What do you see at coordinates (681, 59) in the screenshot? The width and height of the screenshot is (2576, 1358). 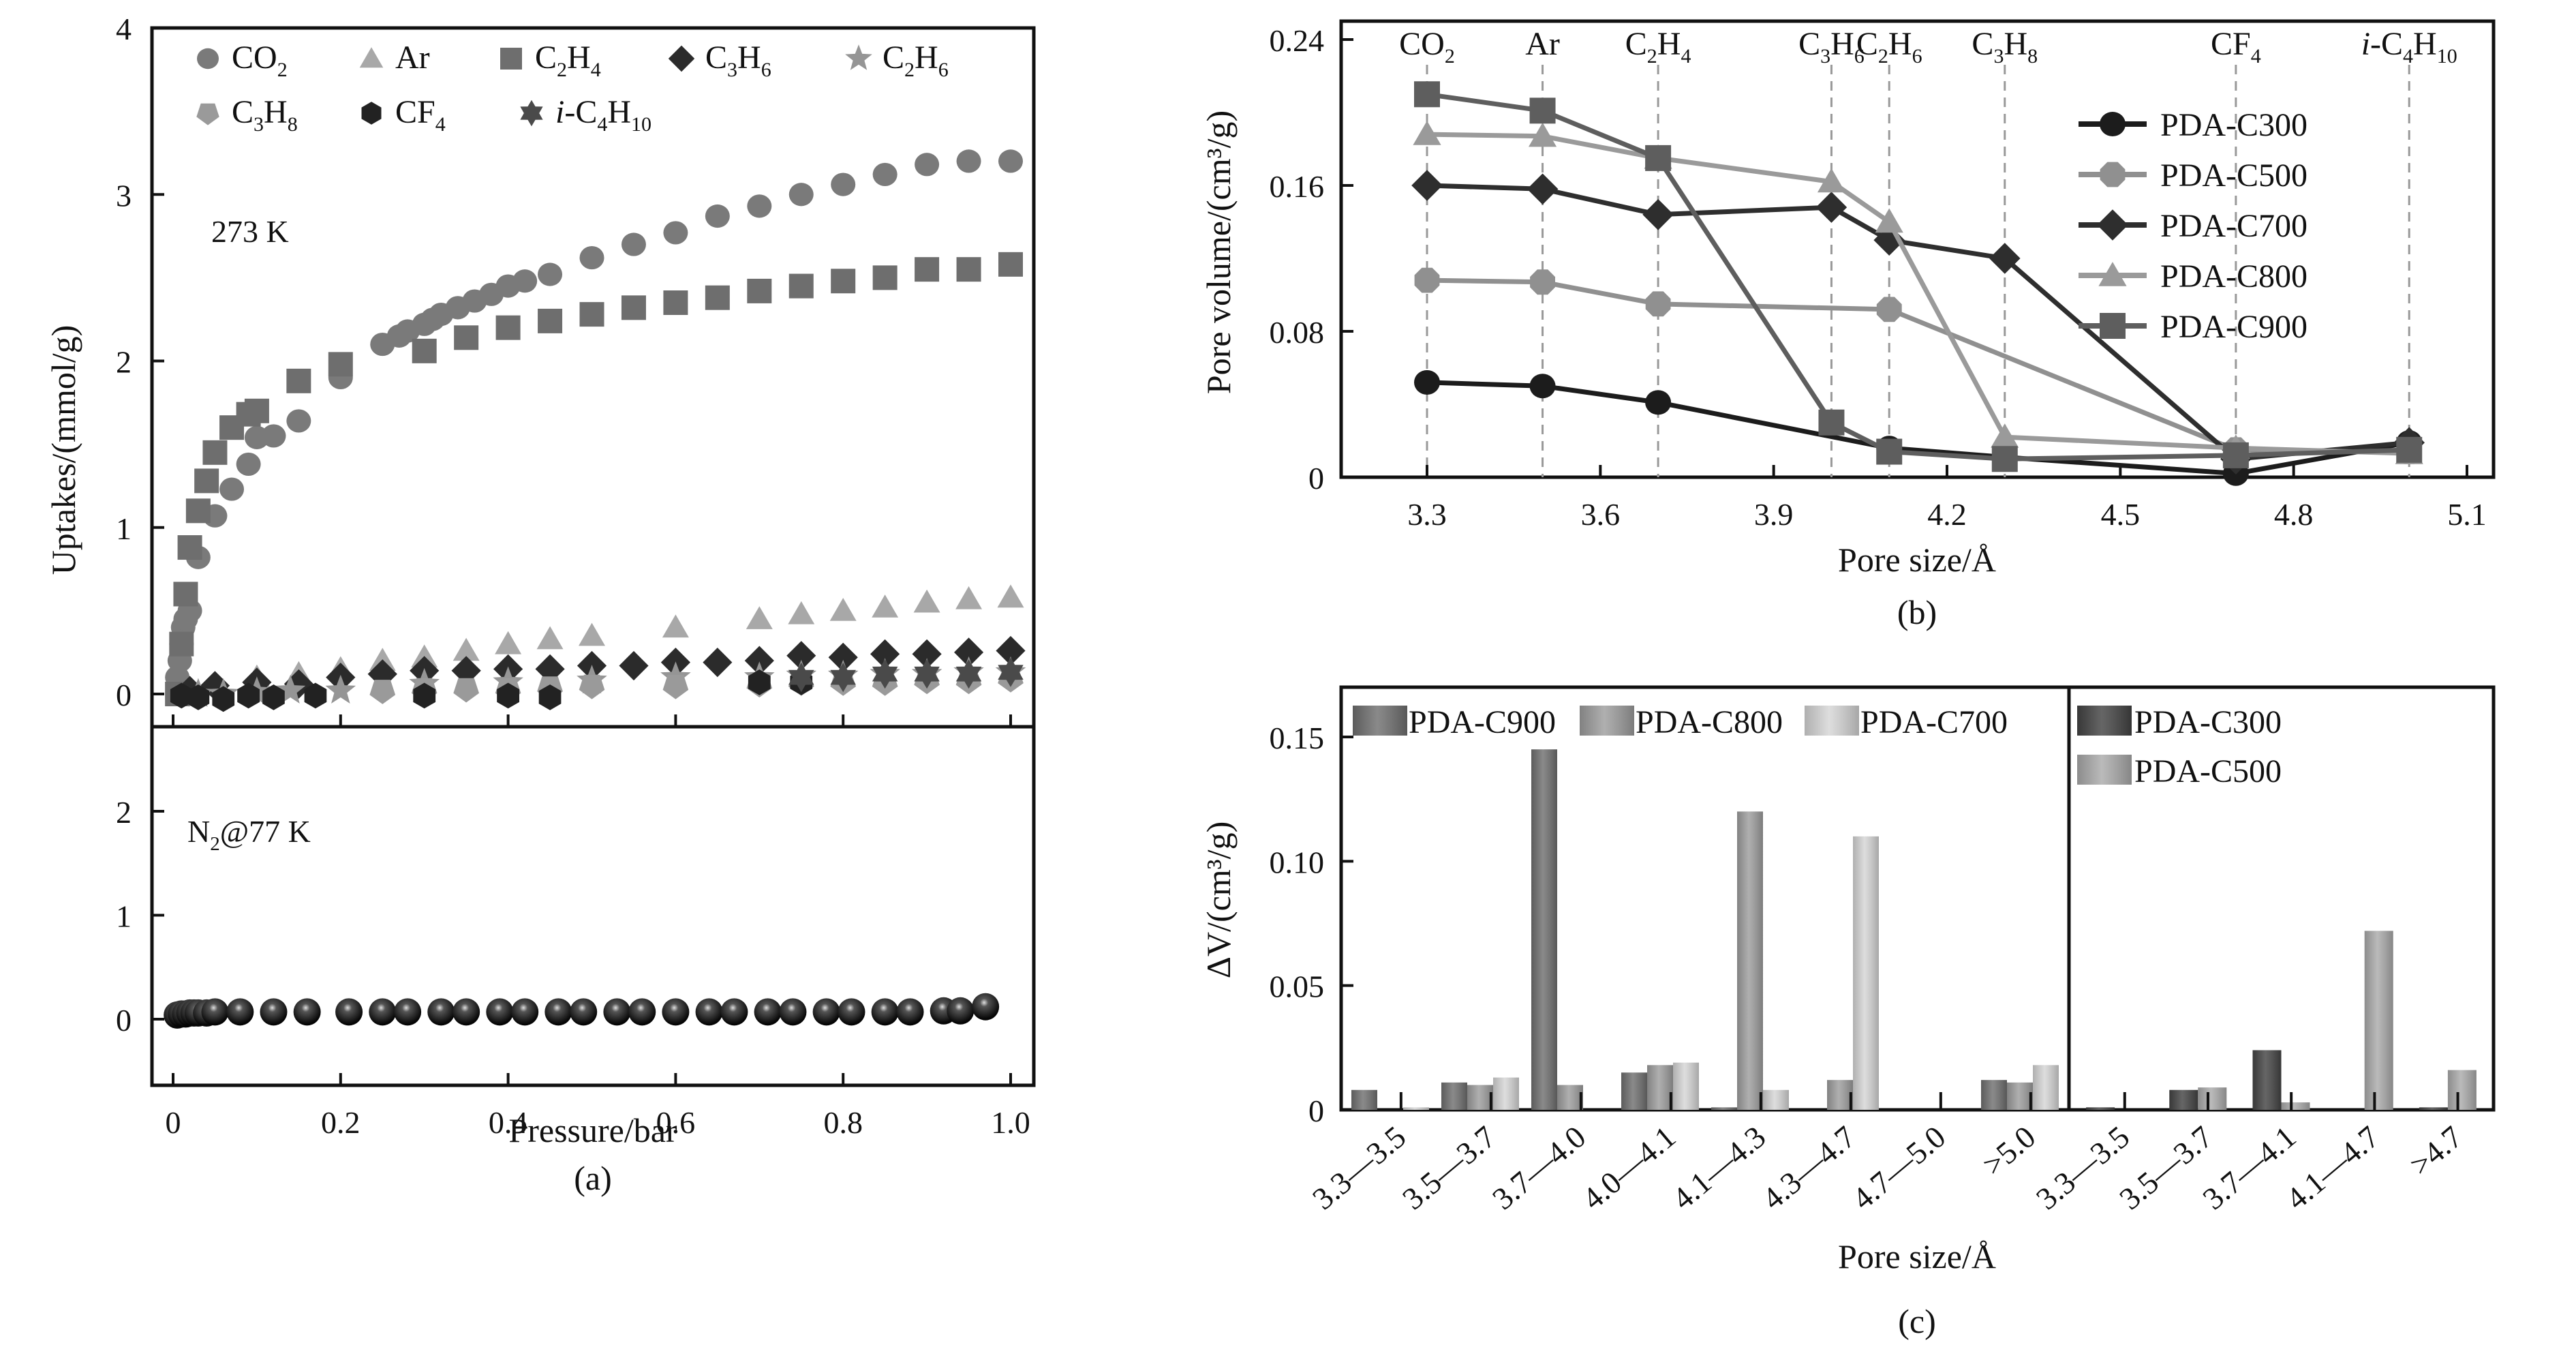 I see `legend-marker-C3H6` at bounding box center [681, 59].